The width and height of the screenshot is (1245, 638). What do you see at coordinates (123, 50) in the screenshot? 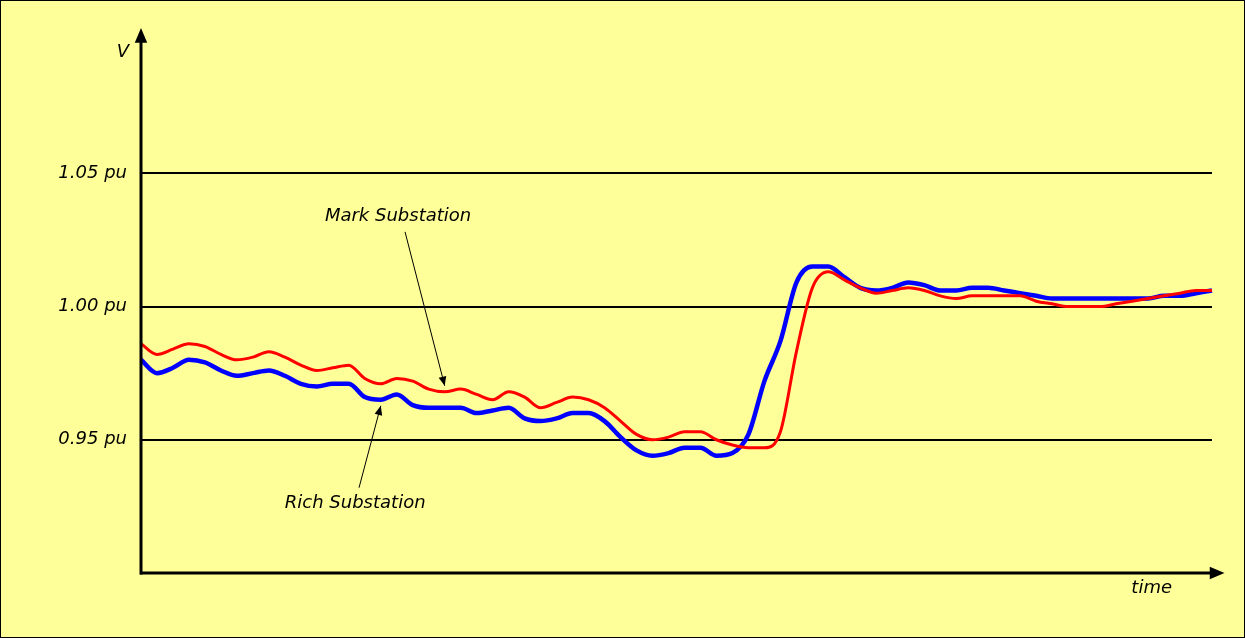
I see `y-axis-title: V` at bounding box center [123, 50].